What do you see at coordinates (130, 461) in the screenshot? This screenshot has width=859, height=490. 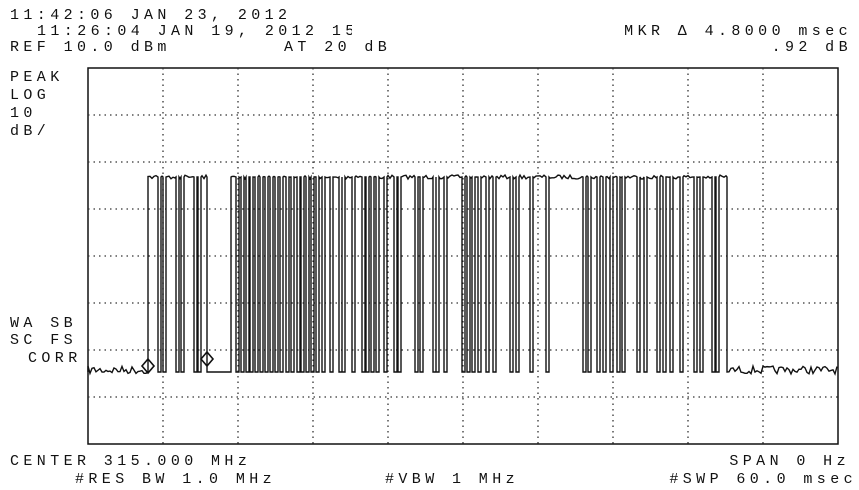 I see `center-frequency: CENTER 315.000 MHz` at bounding box center [130, 461].